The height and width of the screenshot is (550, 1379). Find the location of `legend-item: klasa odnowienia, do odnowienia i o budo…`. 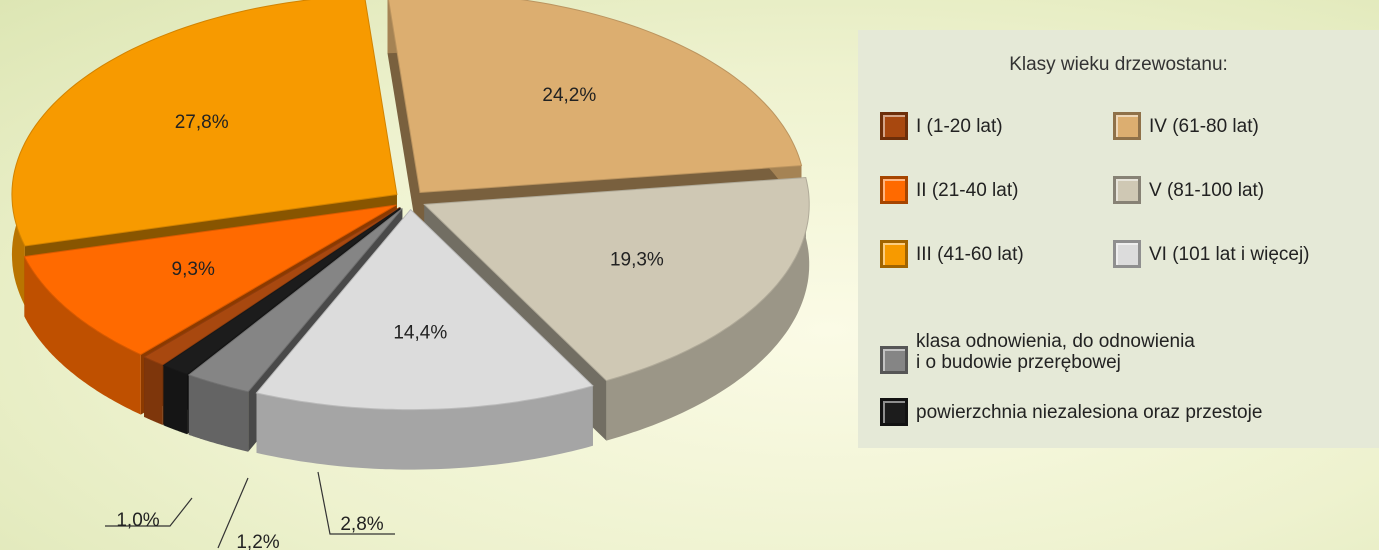

legend-item: klasa odnowienia, do odnowienia i o budo… is located at coordinates (1037, 352).